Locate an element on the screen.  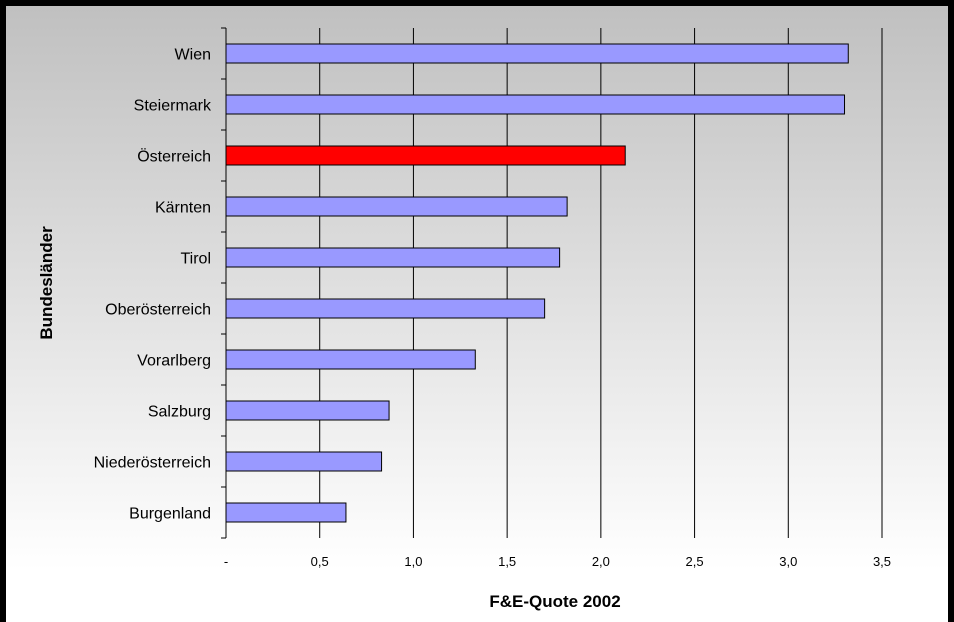
y-axis-title: Bundesländer is located at coordinates (46, 283).